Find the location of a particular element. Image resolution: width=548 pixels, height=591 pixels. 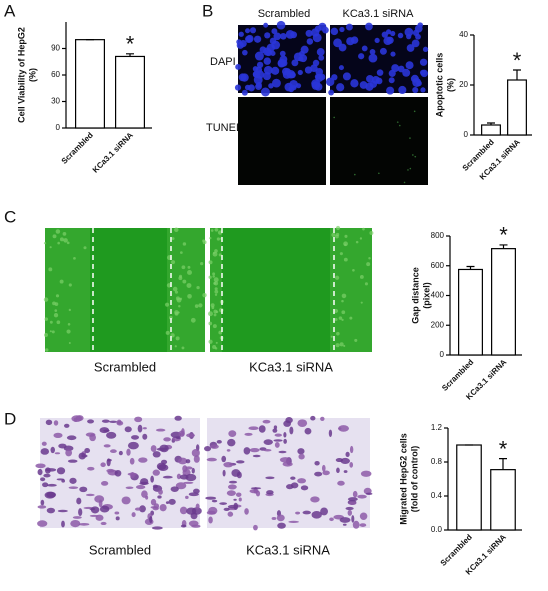

panel-label: D is located at coordinates (10, 418).